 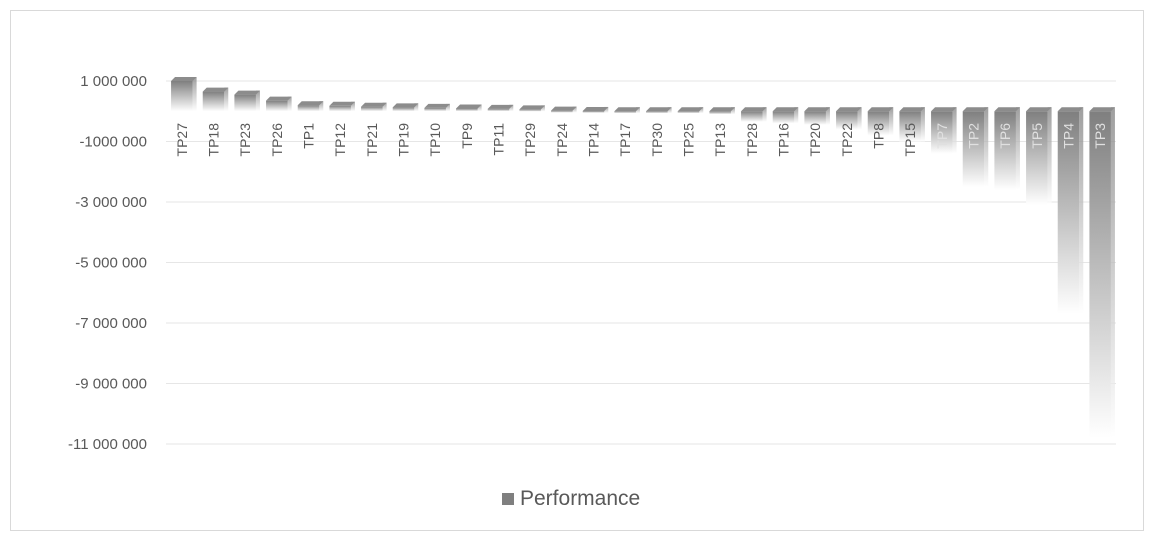 What do you see at coordinates (657, 140) in the screenshot?
I see `category-label: TP30` at bounding box center [657, 140].